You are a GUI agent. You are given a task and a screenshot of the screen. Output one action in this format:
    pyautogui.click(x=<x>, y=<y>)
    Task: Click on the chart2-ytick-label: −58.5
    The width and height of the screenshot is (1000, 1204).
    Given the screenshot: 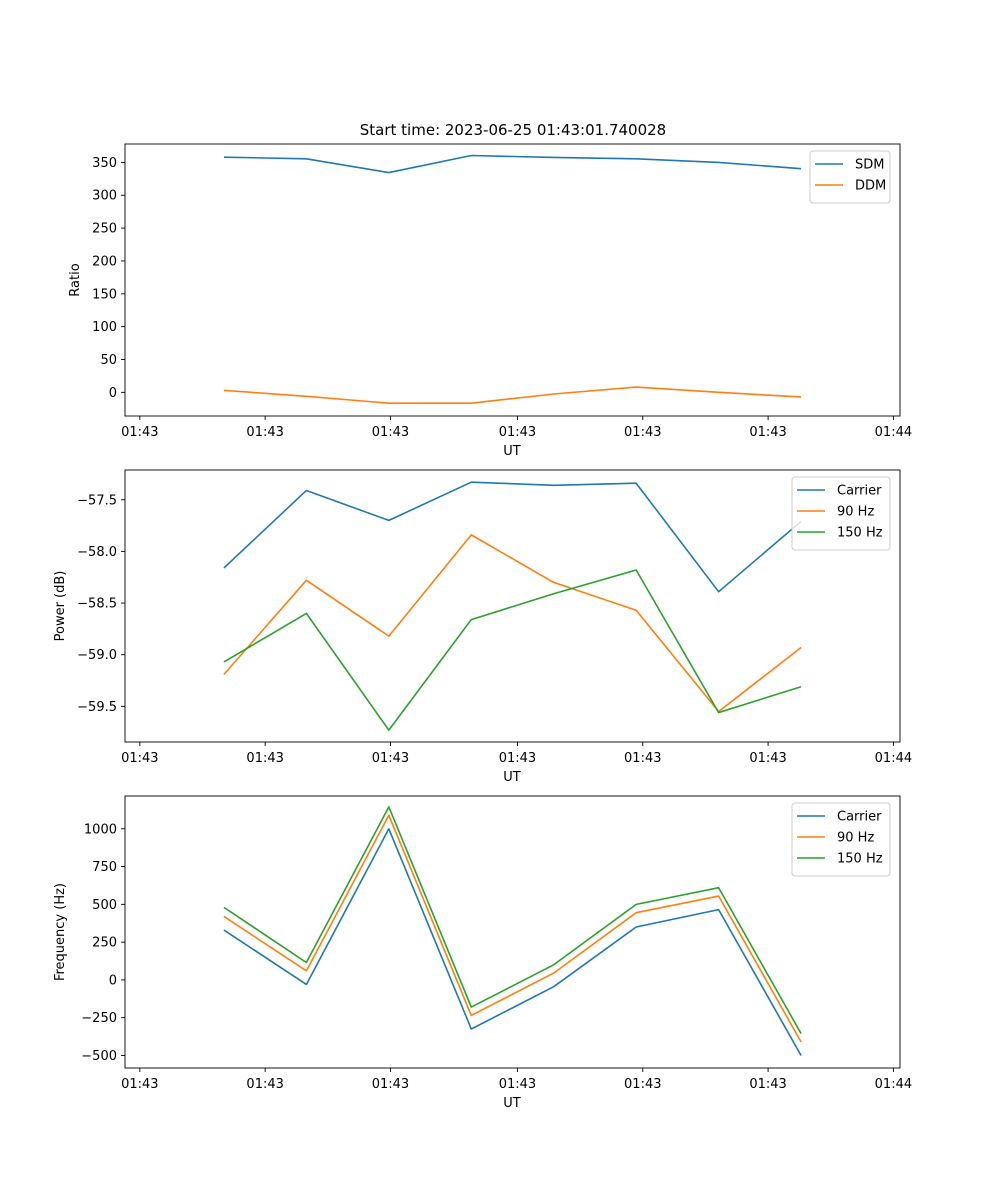 What is the action you would take?
    pyautogui.click(x=97, y=604)
    